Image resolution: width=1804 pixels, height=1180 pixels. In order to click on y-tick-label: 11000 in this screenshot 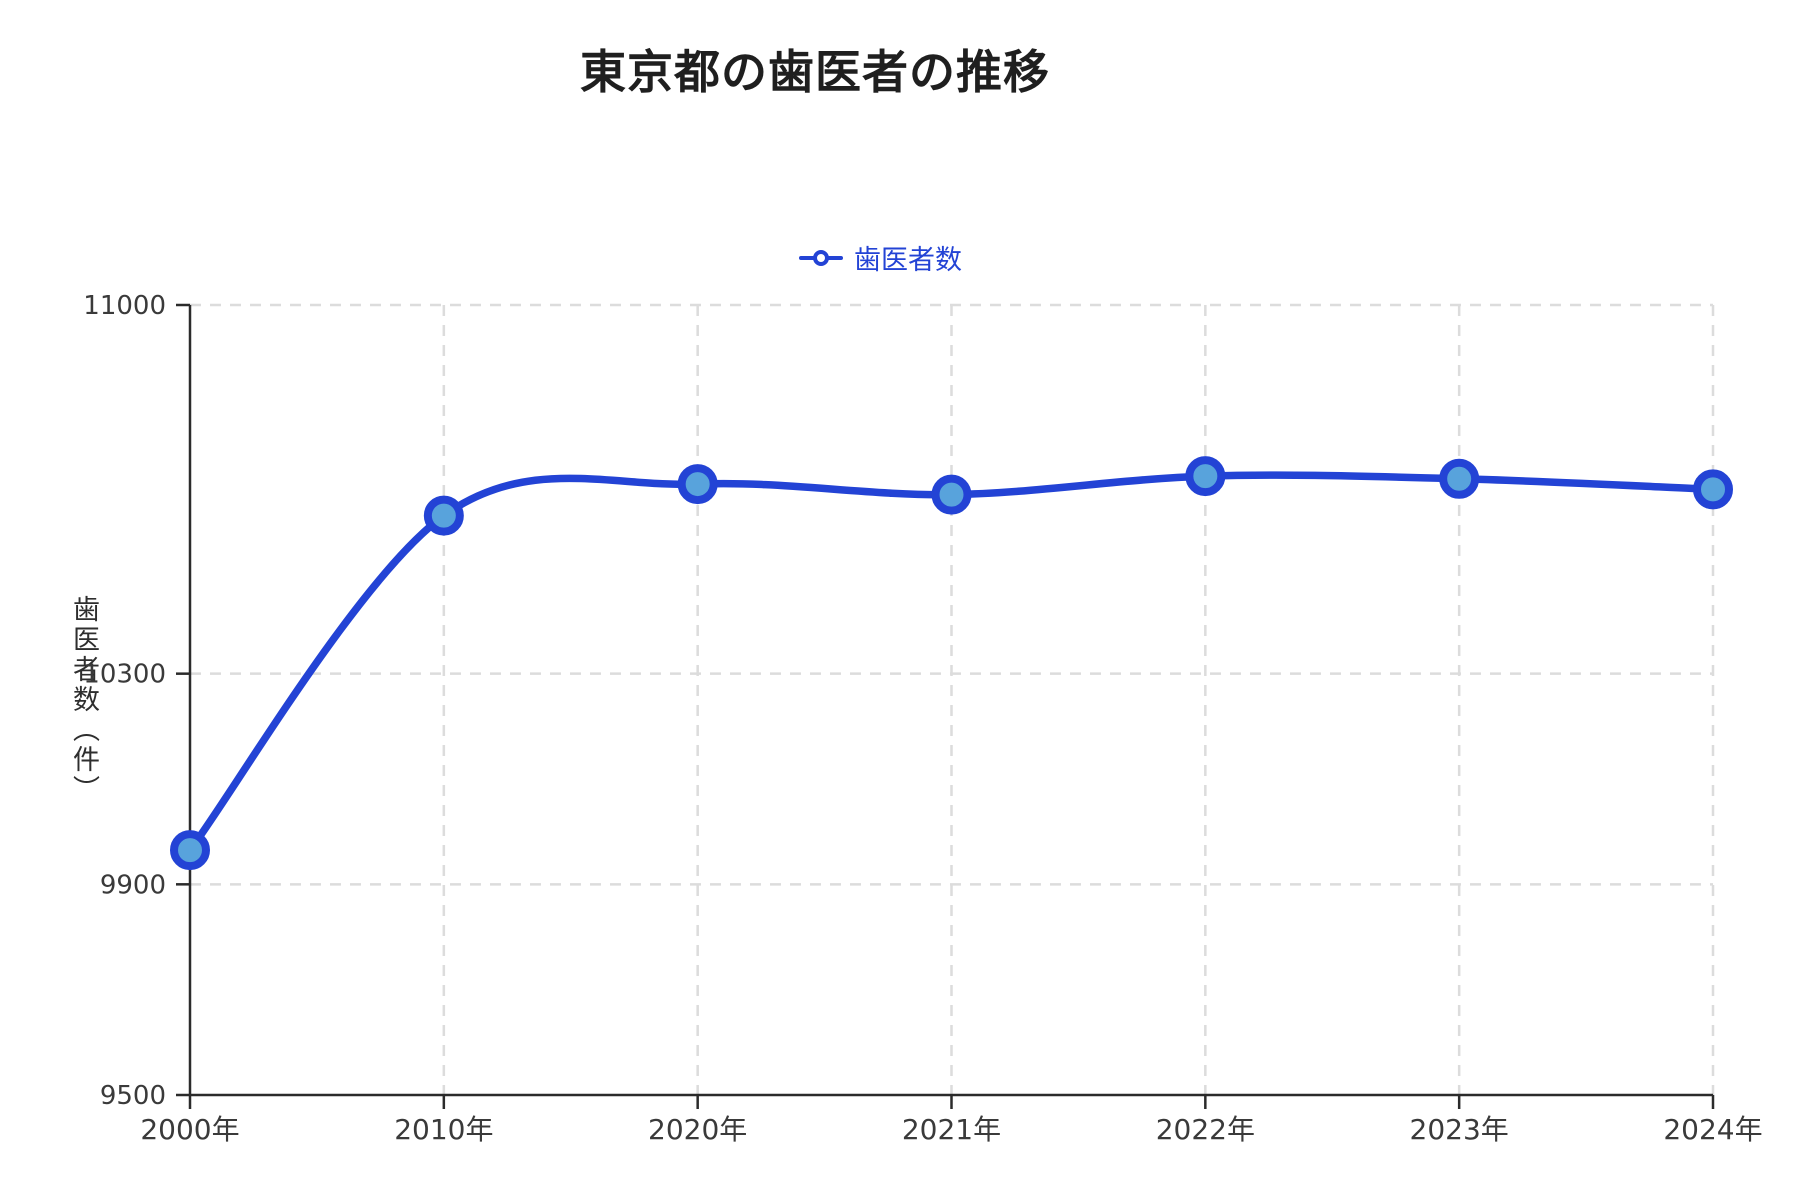, I will do `click(124, 306)`.